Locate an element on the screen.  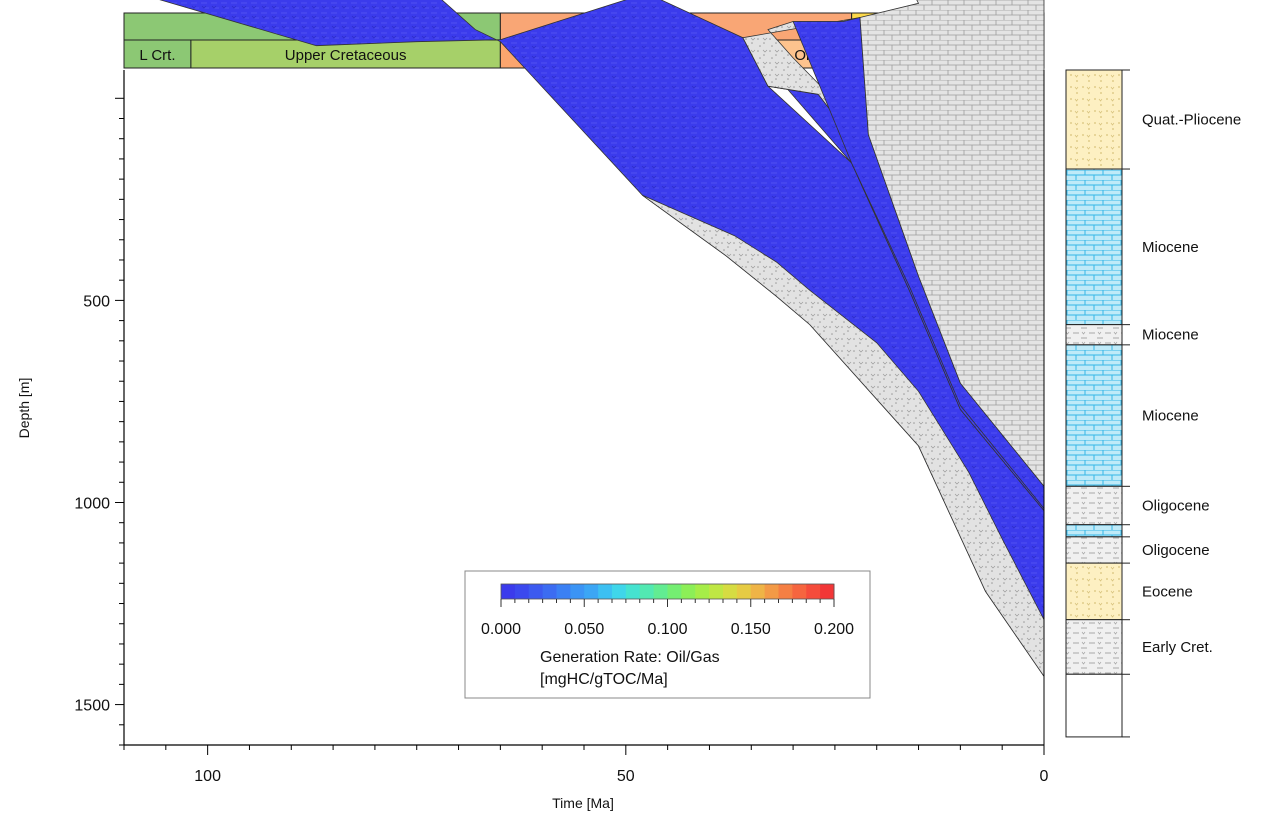
x-axis-title: Time [Ma] is located at coordinates (583, 803).